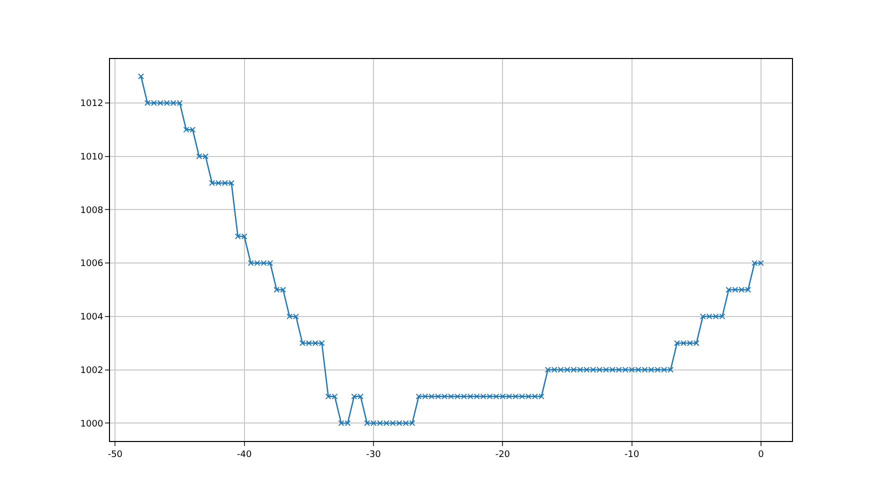 The image size is (880, 495). I want to click on x-tick-label: -30, so click(374, 455).